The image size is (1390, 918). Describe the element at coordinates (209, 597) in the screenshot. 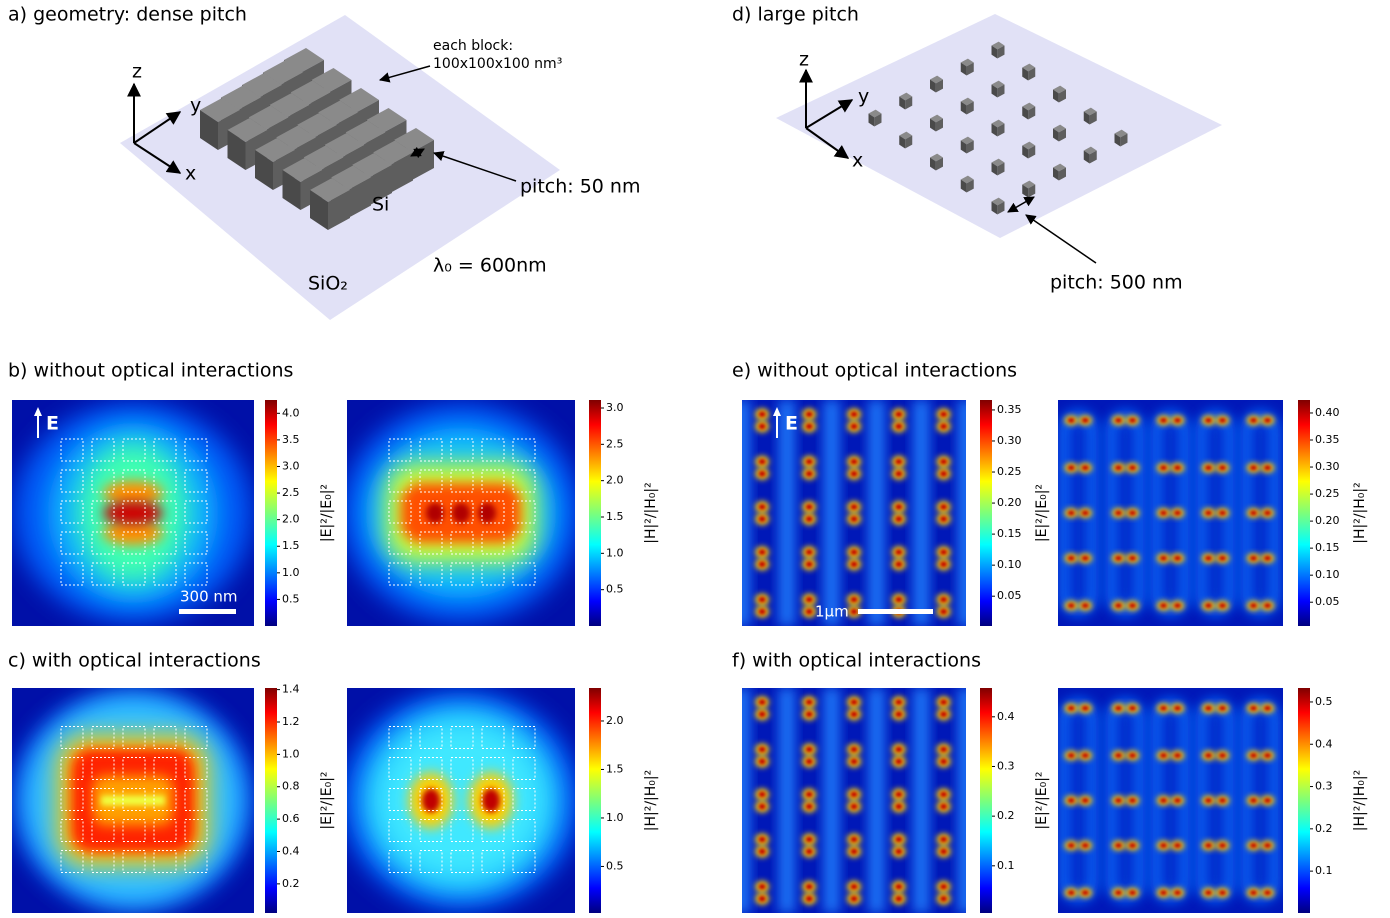

I see `scale-bar-label: 300 nm` at that location.